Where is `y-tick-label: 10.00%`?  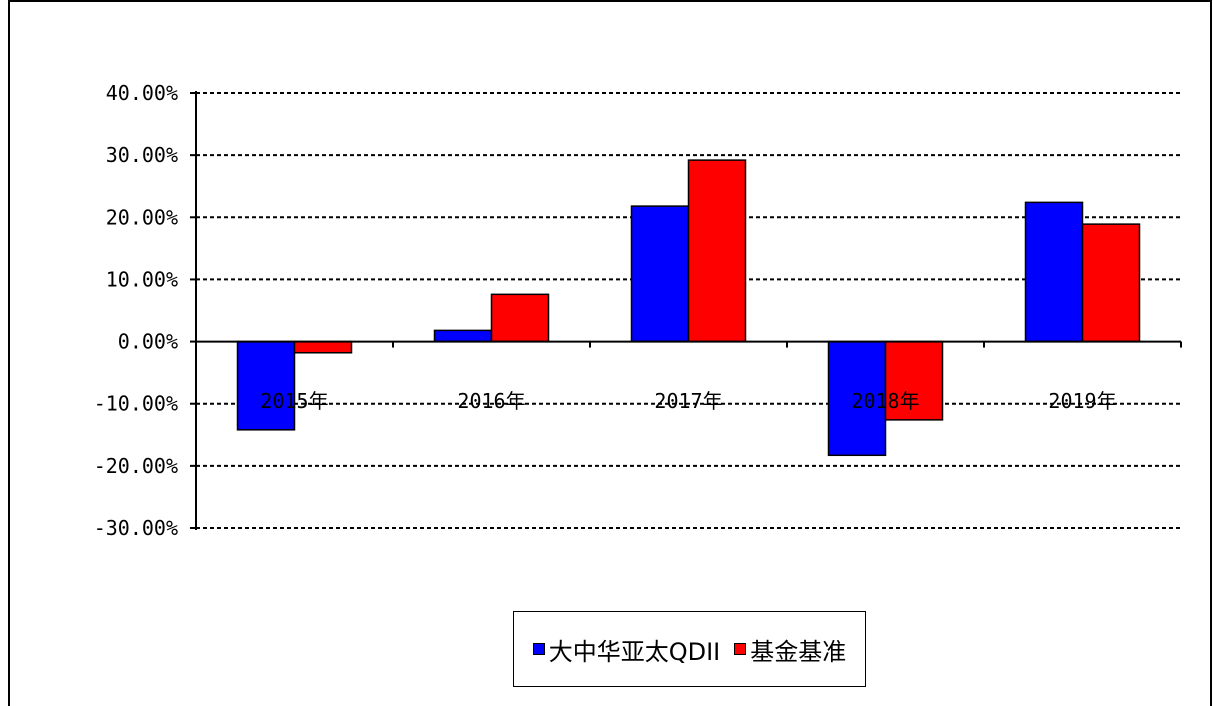 y-tick-label: 10.00% is located at coordinates (142, 279).